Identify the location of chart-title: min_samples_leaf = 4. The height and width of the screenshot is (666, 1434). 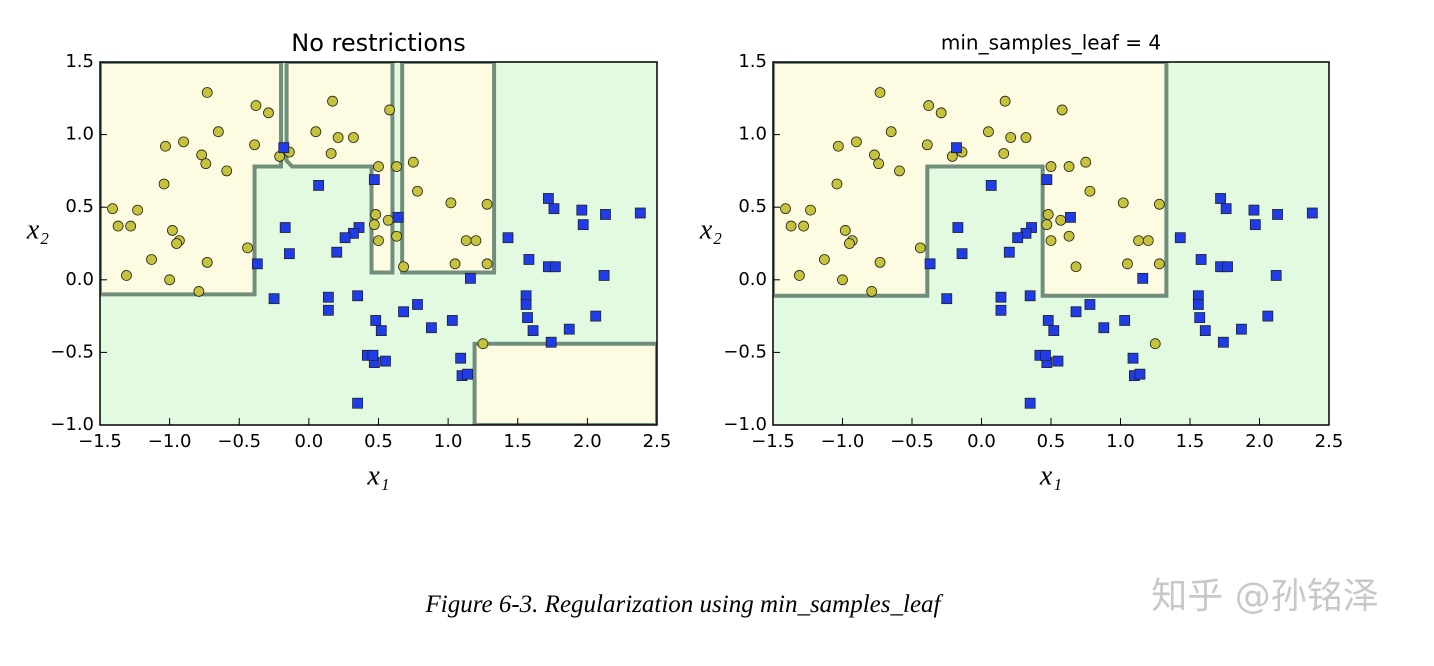
(1051, 43).